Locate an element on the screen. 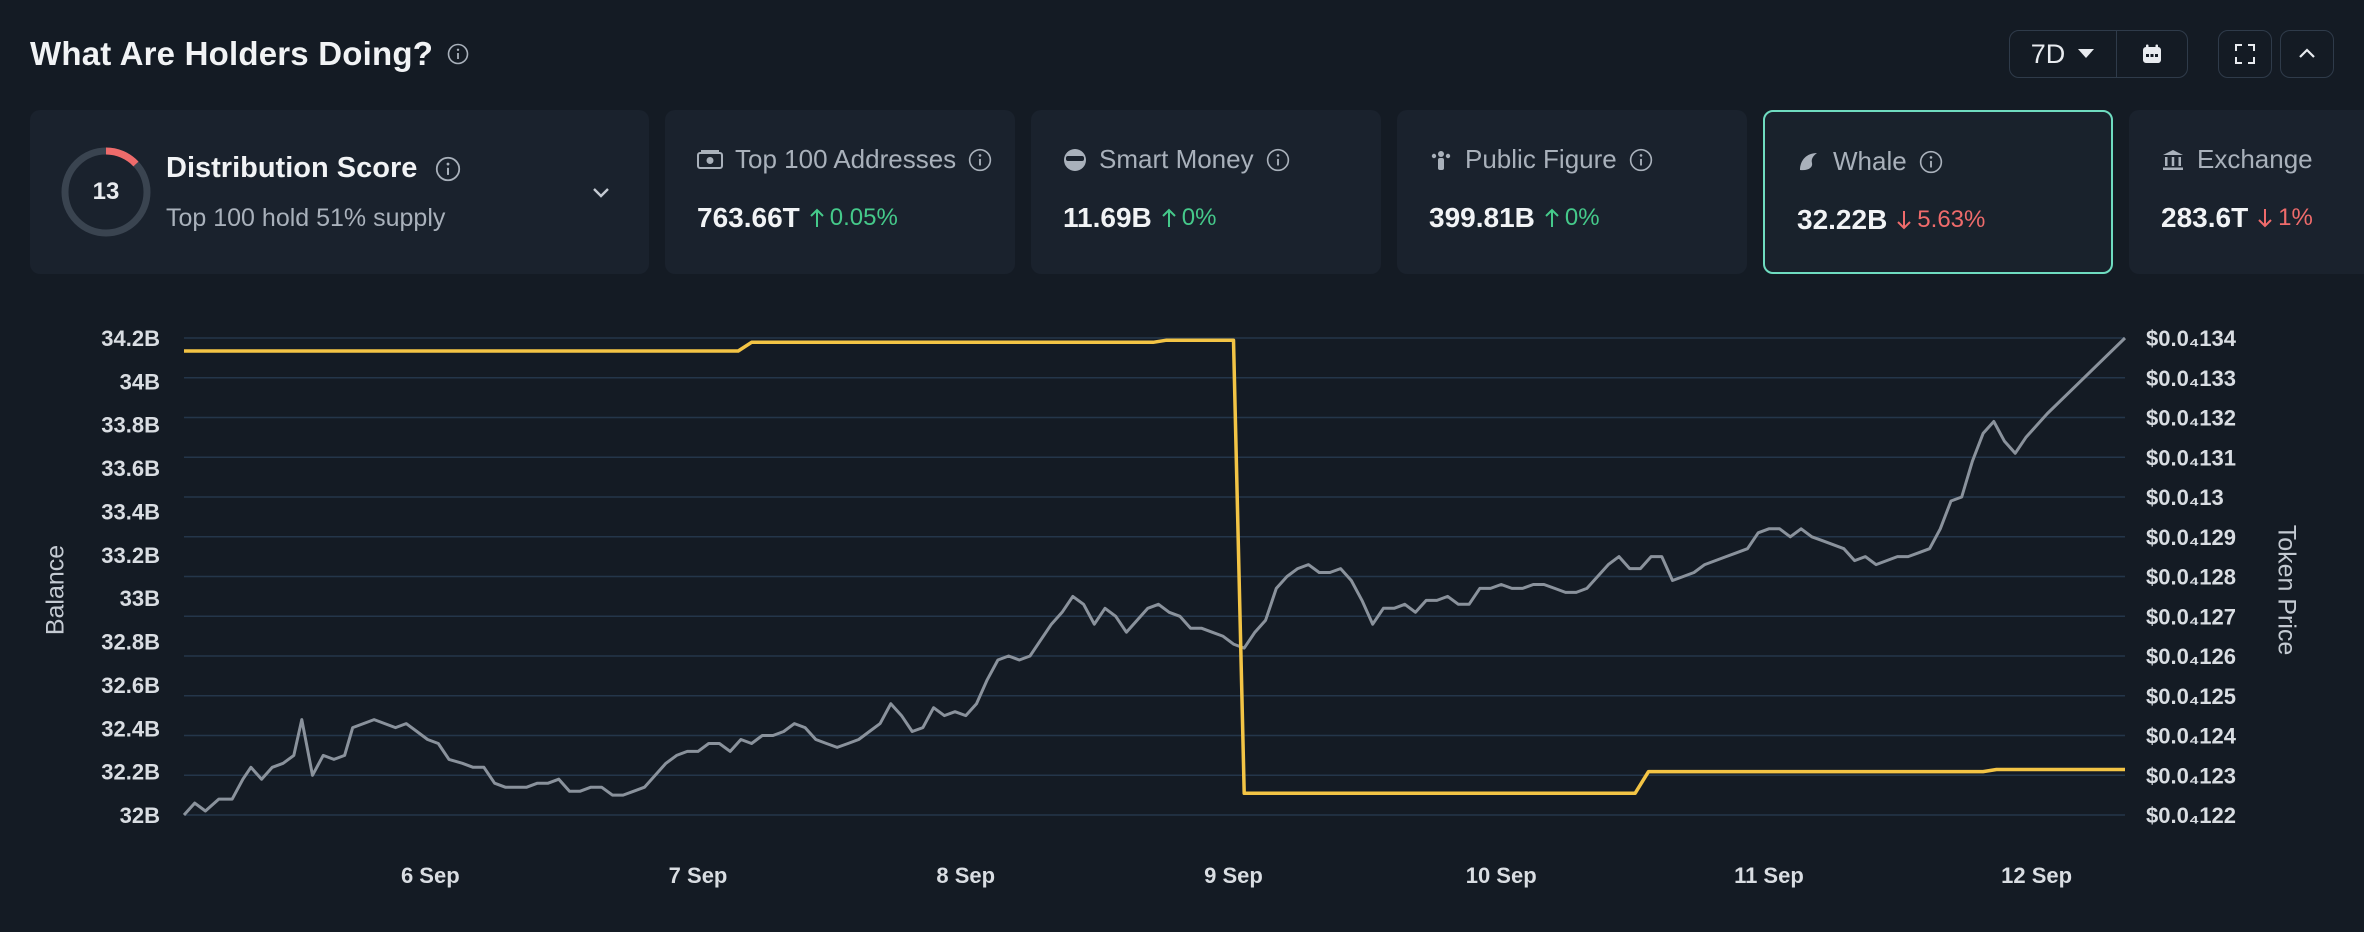 This screenshot has height=932, width=2364. header: What Are Holders Doing? is located at coordinates (249, 54).